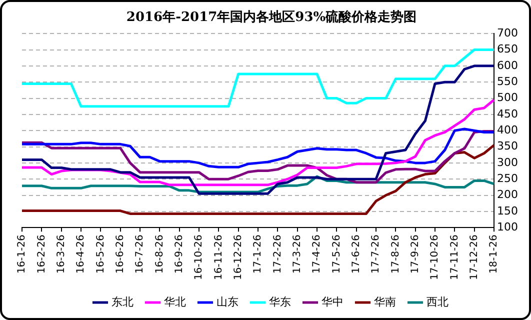 The width and height of the screenshot is (531, 320). What do you see at coordinates (385, 301) in the screenshot?
I see `legend-label: 华南` at bounding box center [385, 301].